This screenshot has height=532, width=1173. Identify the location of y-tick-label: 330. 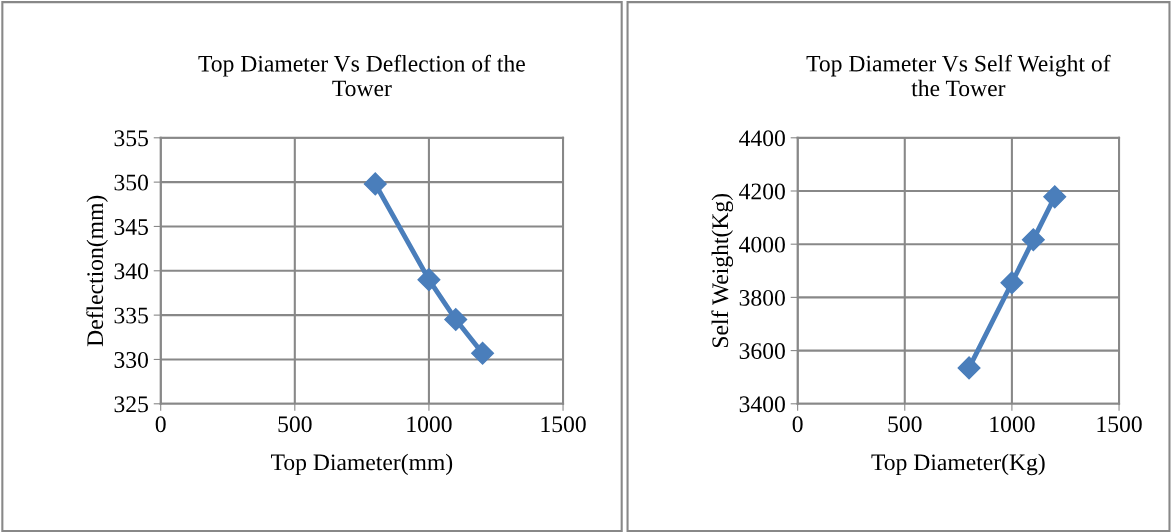
(131, 359).